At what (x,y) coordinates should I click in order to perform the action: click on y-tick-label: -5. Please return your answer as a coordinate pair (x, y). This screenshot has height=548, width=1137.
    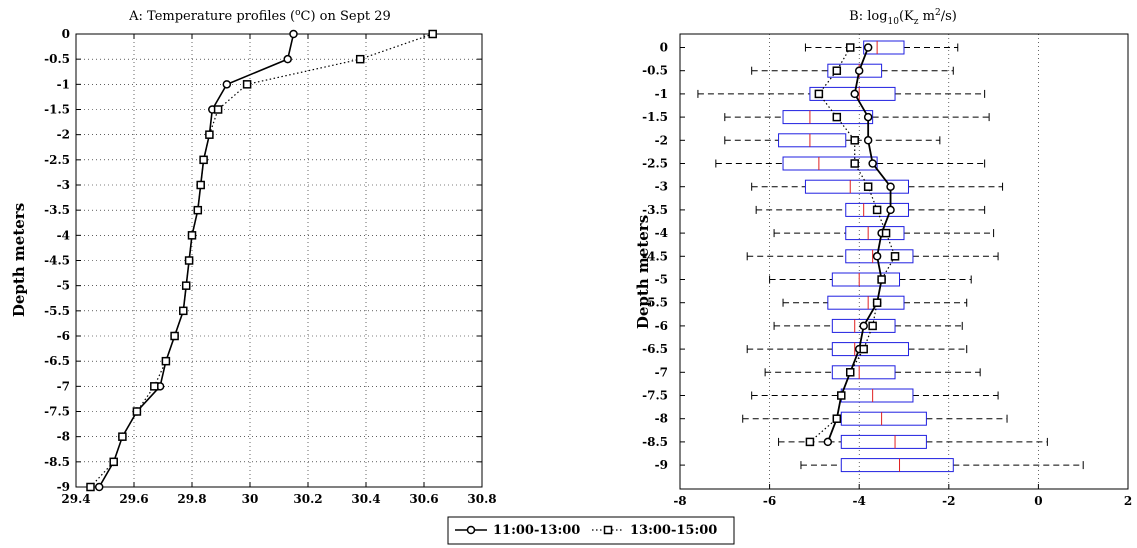
    Looking at the image, I should click on (661, 280).